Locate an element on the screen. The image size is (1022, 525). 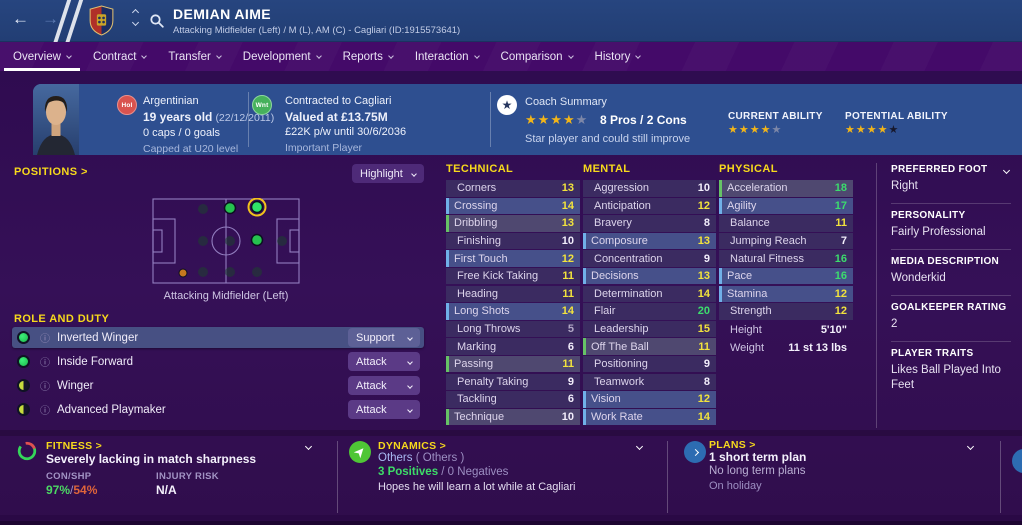
capped-level: Capped at U20 level is located at coordinates (191, 148).